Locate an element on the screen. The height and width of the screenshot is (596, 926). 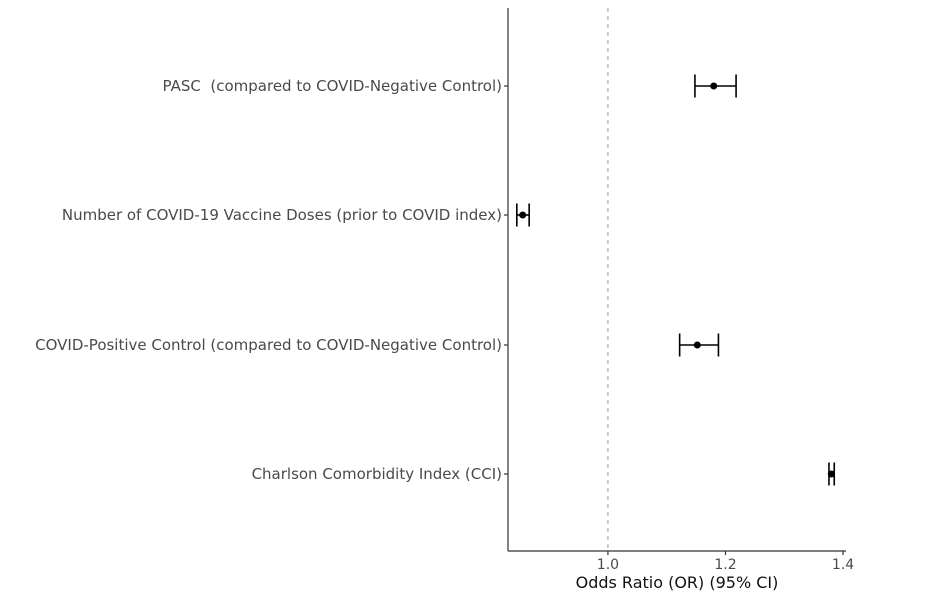
row-label: Charlson Comorbidity Index (CCI) is located at coordinates (377, 474).